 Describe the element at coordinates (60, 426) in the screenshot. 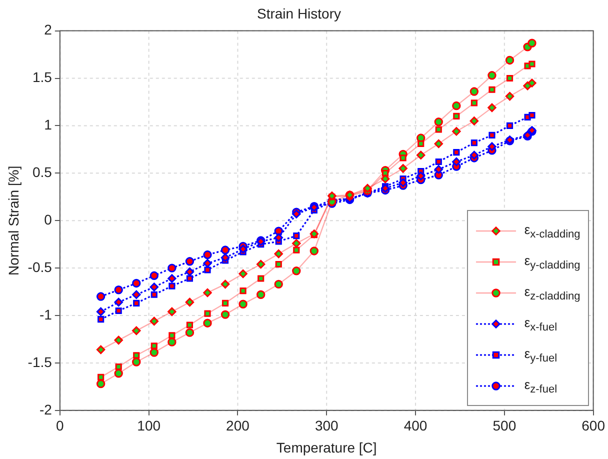

I see `x-tick-label: 0` at that location.